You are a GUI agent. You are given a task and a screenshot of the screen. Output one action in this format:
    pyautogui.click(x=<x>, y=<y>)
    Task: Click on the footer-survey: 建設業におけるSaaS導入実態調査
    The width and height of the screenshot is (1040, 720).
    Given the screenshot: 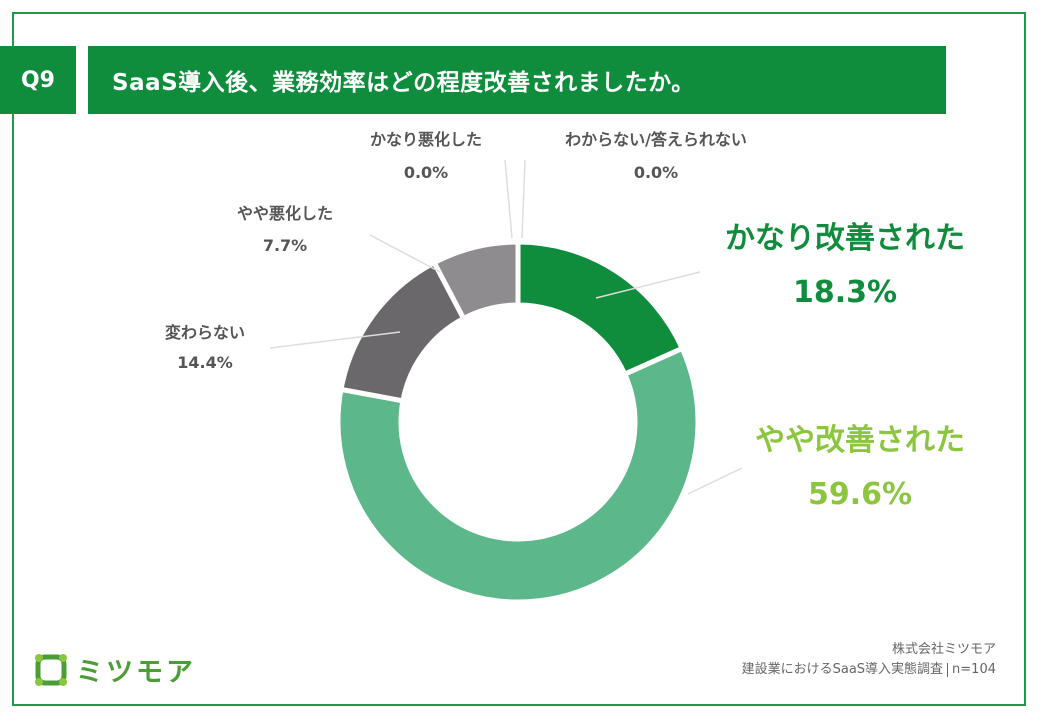 What is the action you would take?
    pyautogui.click(x=842, y=669)
    